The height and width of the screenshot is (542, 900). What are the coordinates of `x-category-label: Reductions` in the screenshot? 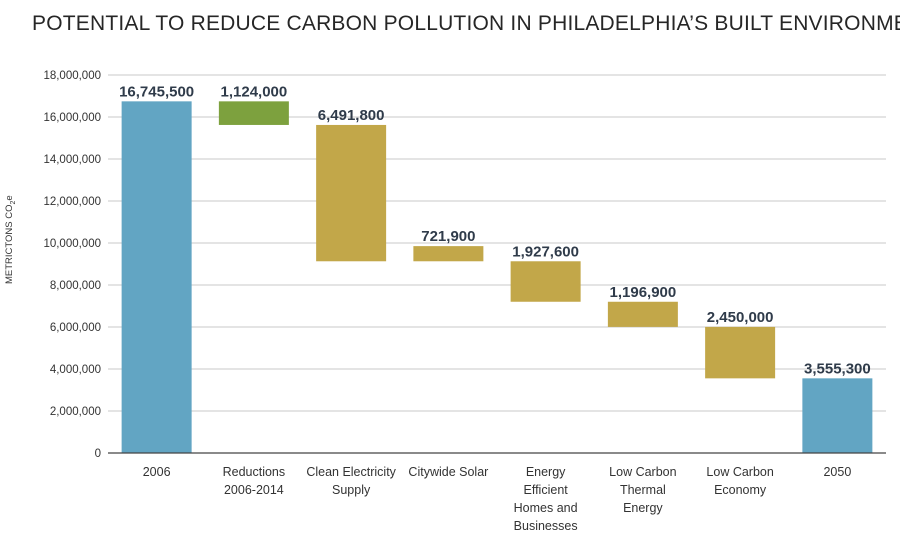 It's located at (254, 472).